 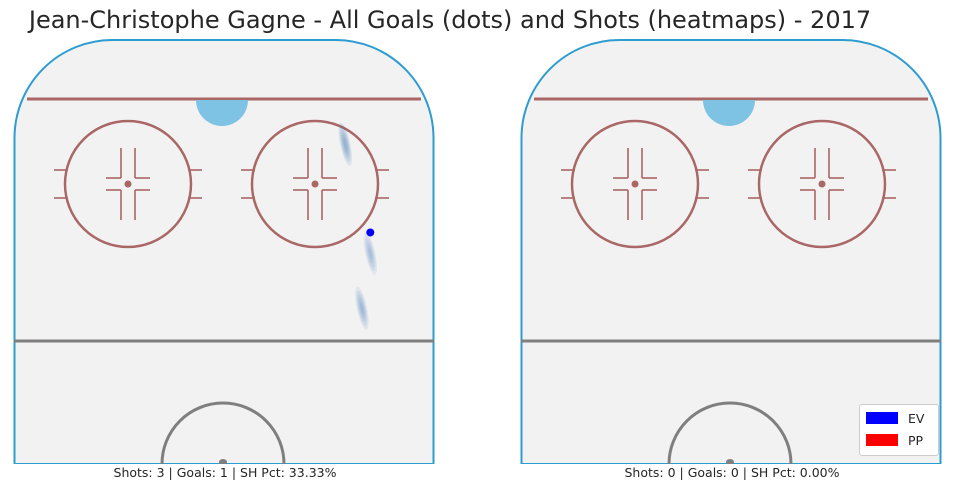 I want to click on legend-label-ev: EV, so click(x=916, y=418).